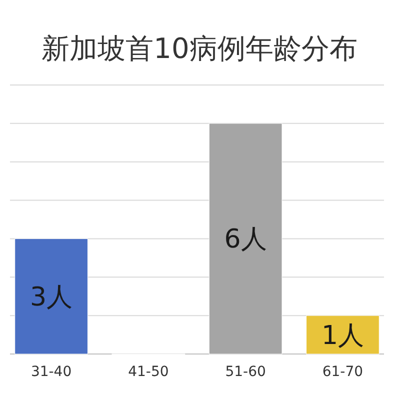 The width and height of the screenshot is (399, 414). I want to click on data-label: 1人, so click(342, 335).